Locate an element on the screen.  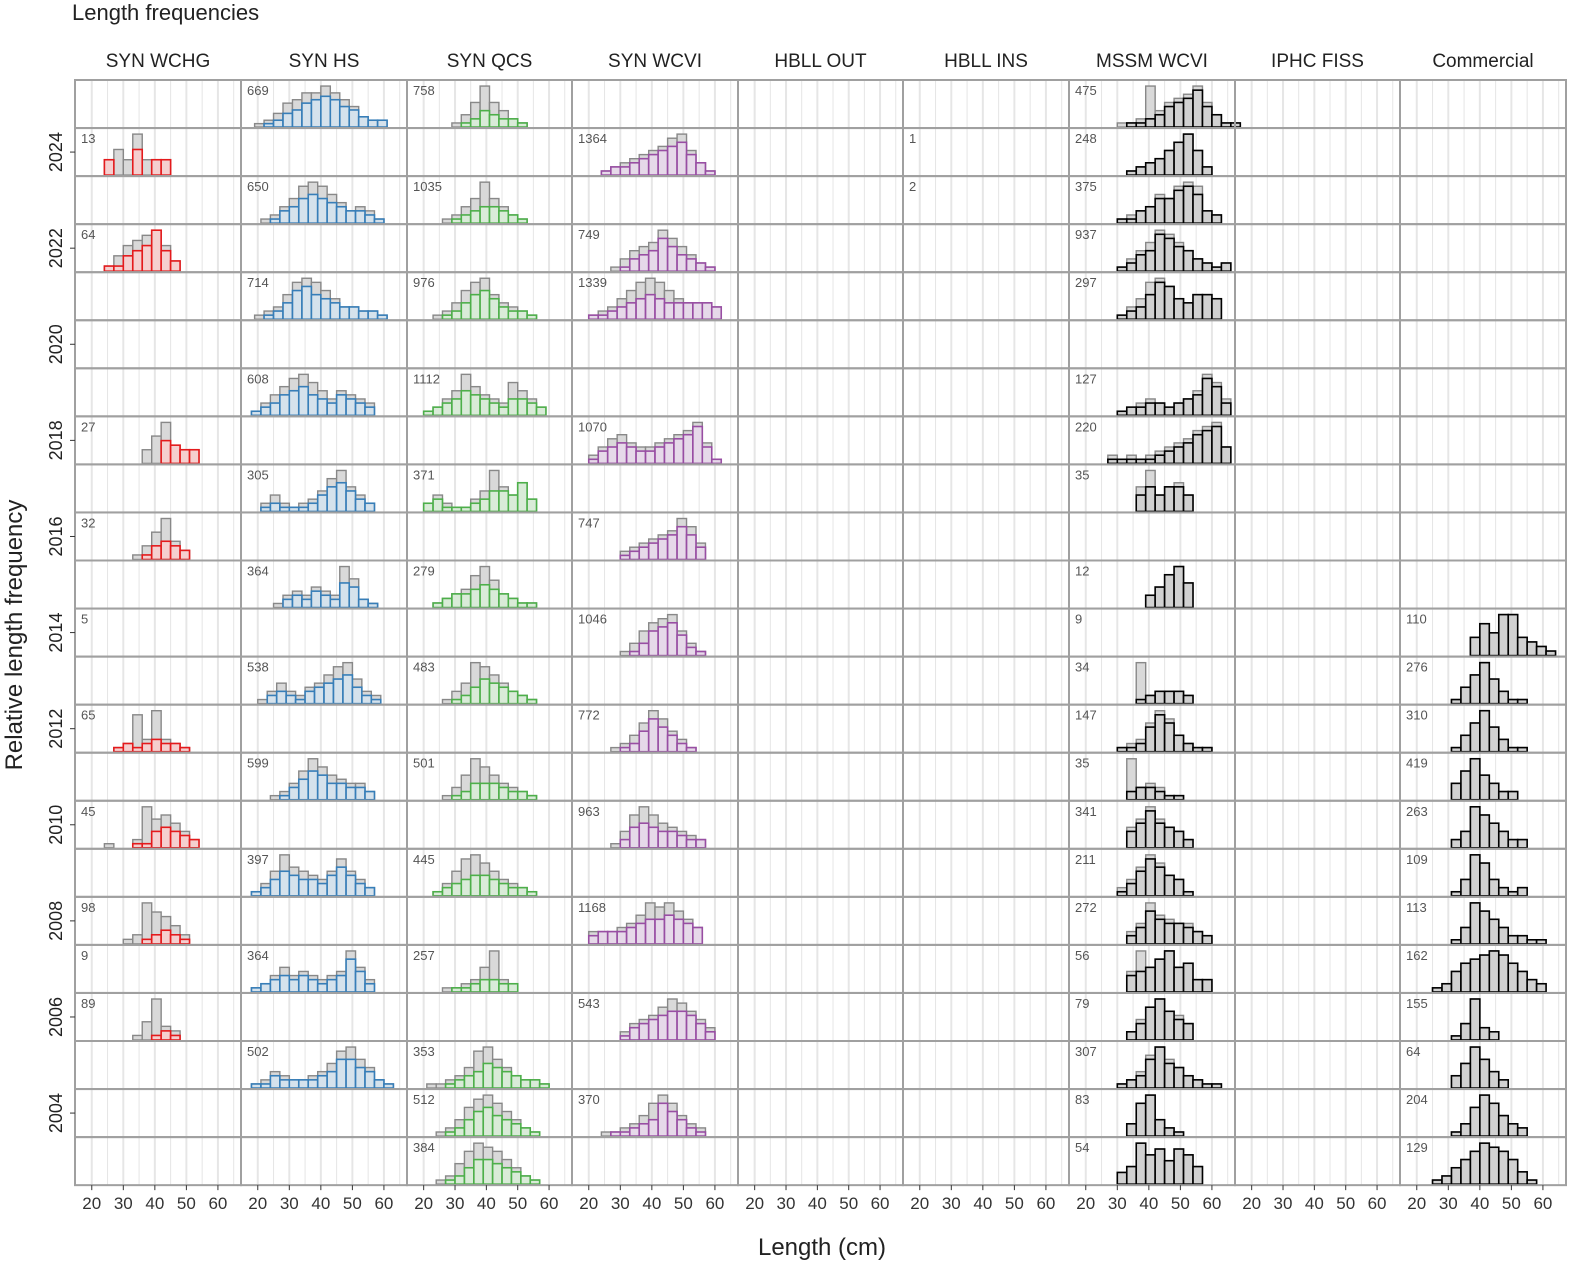
count-label: 35 is located at coordinates (1082, 474).